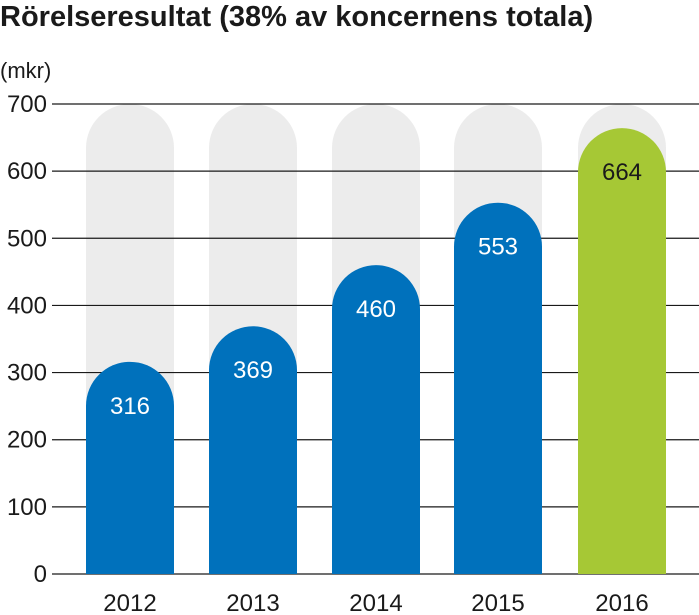 The height and width of the screenshot is (615, 699). What do you see at coordinates (497, 602) in the screenshot?
I see `x-tick-label: 2015` at bounding box center [497, 602].